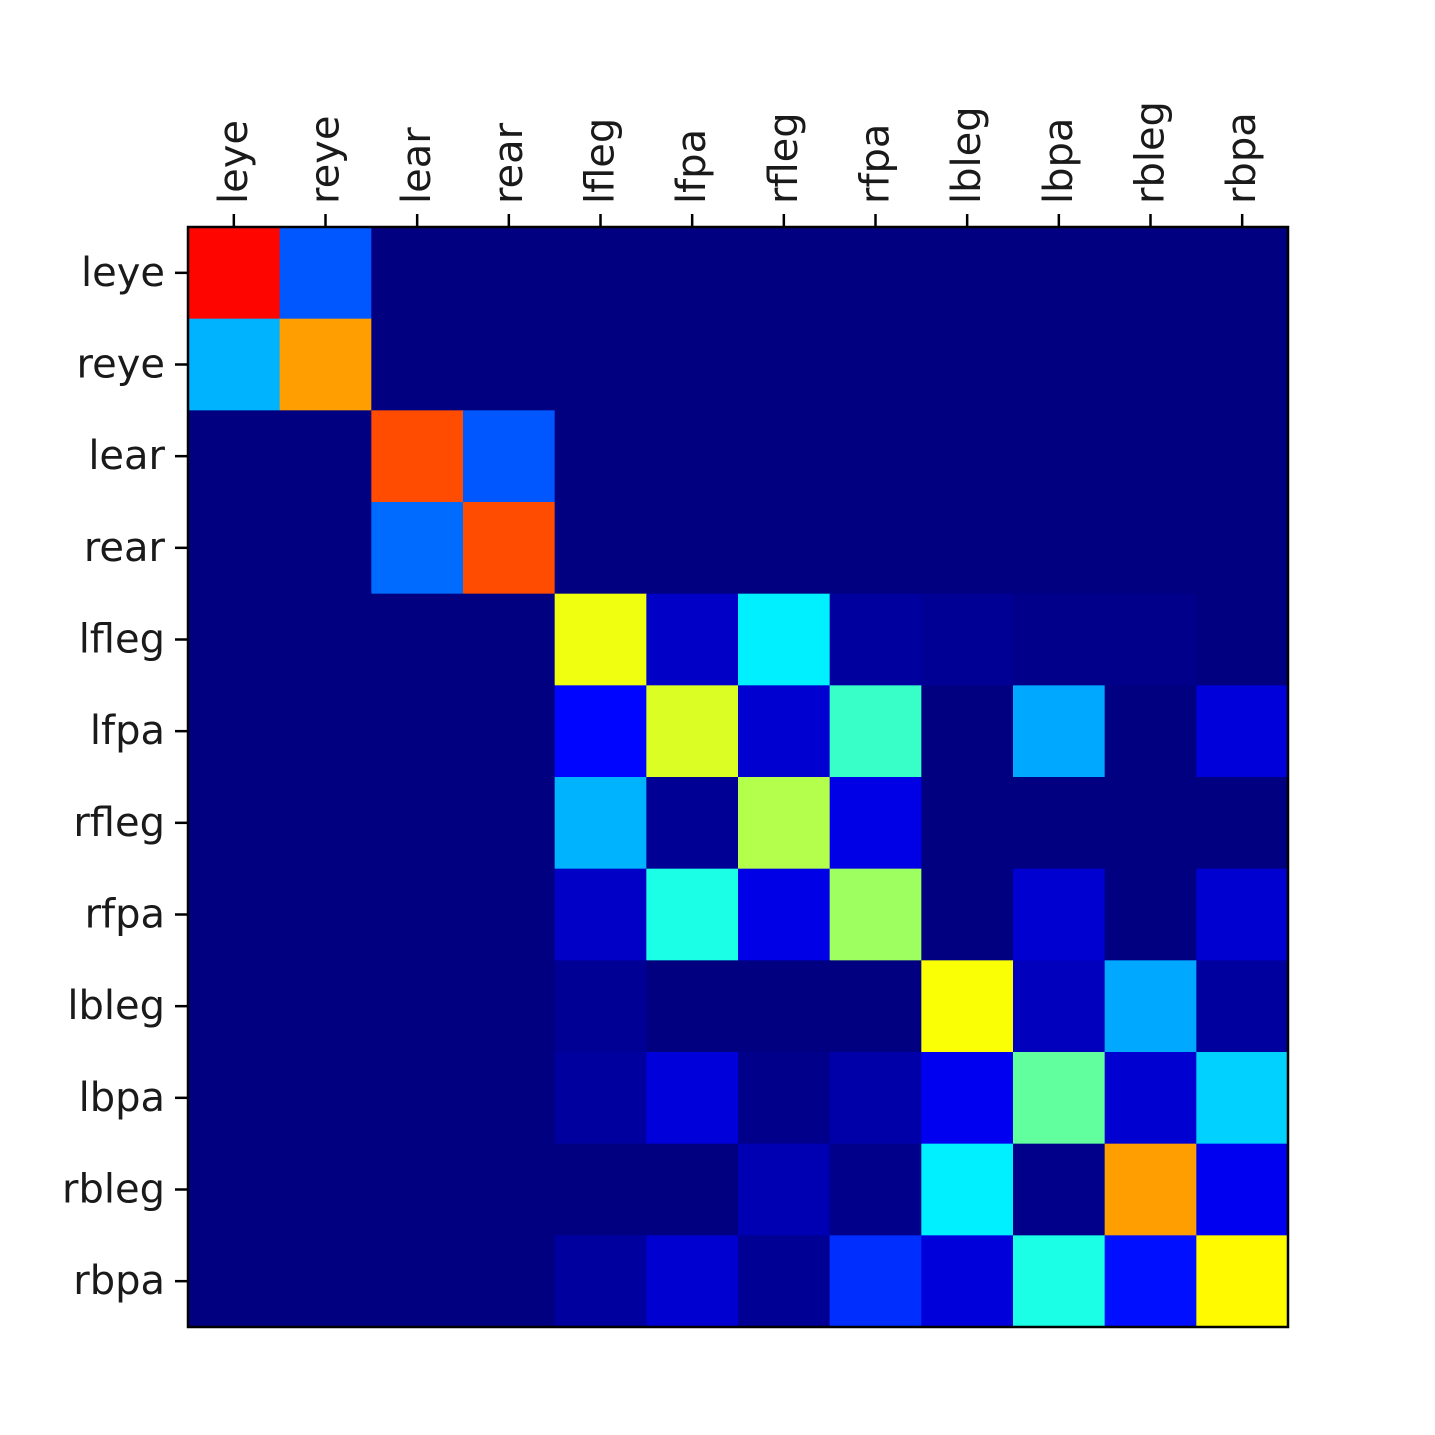 This screenshot has height=1435, width=1435. I want to click on heatmap-cell-lear-reye, so click(325, 456).